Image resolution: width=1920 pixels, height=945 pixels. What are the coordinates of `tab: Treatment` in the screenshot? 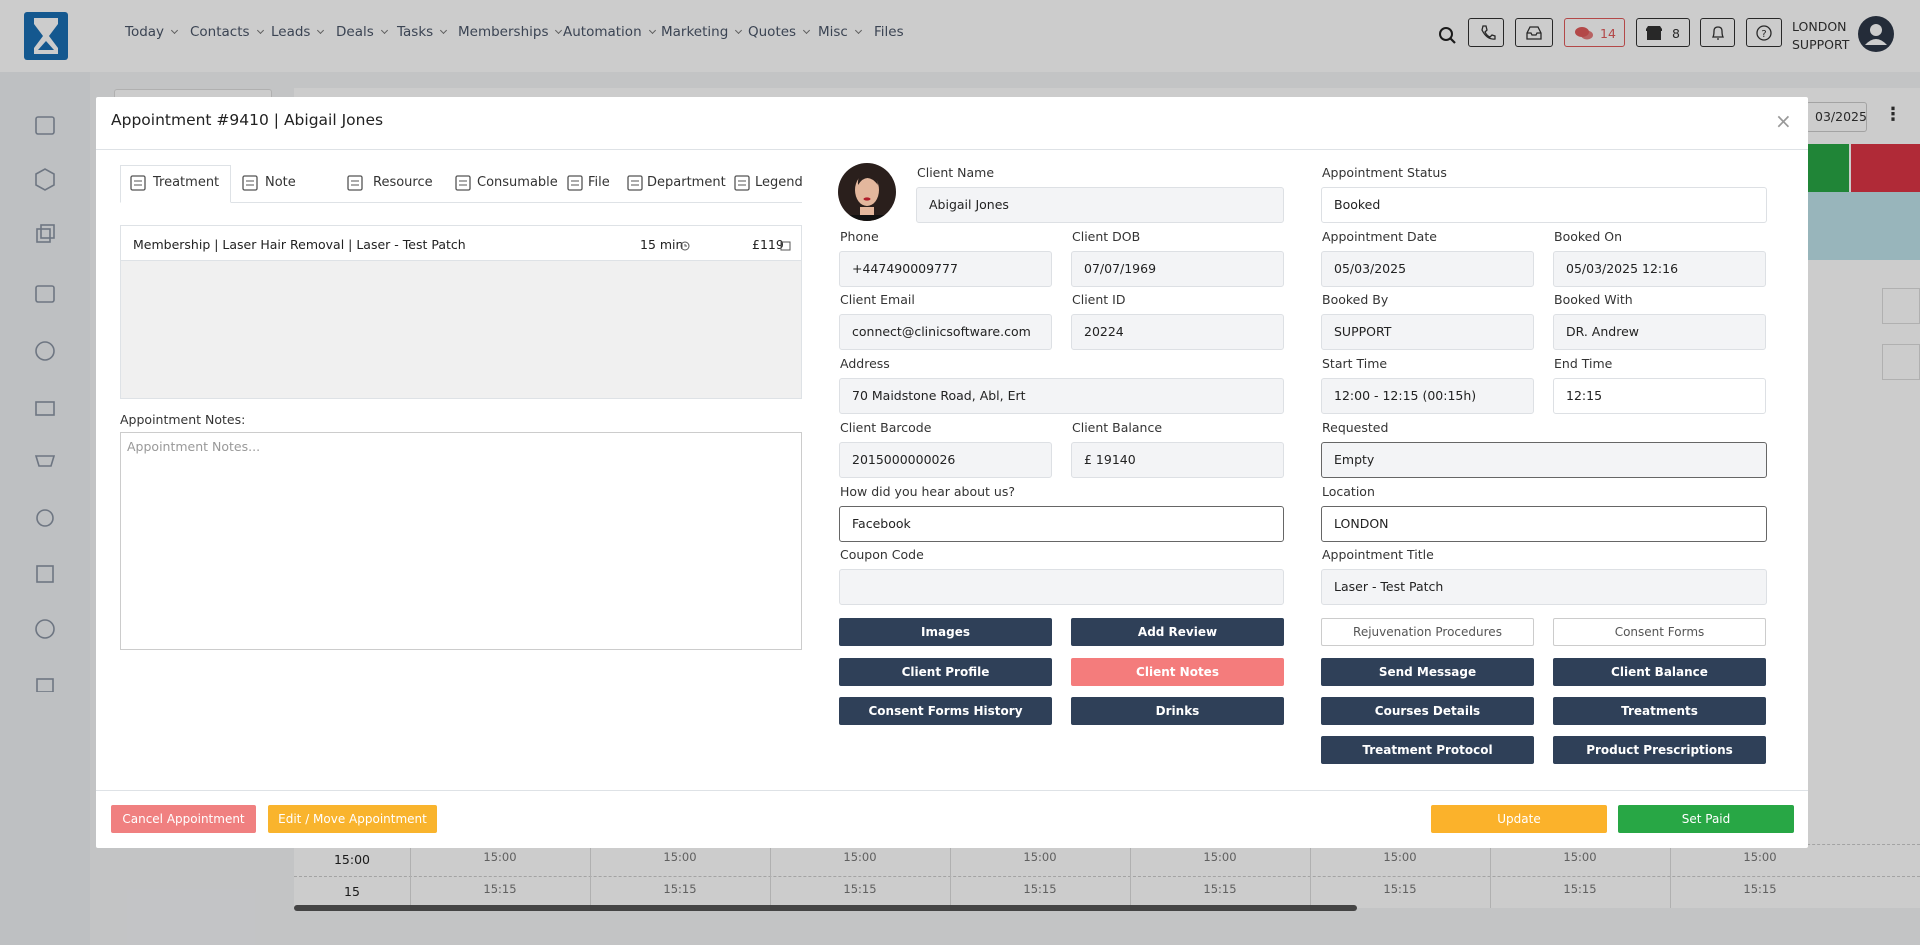 It's located at (186, 182).